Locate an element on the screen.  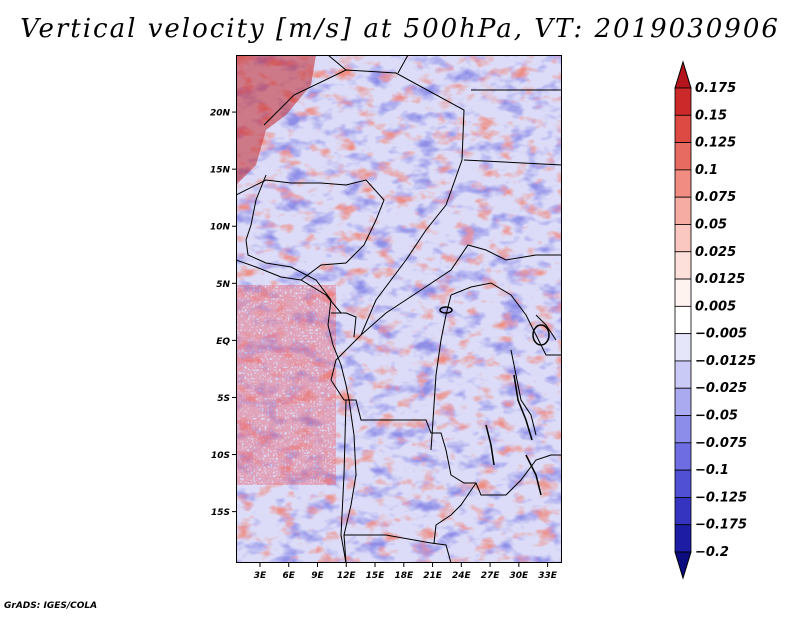
grads-credit: GrADS: IGES/COLA is located at coordinates (51, 606).